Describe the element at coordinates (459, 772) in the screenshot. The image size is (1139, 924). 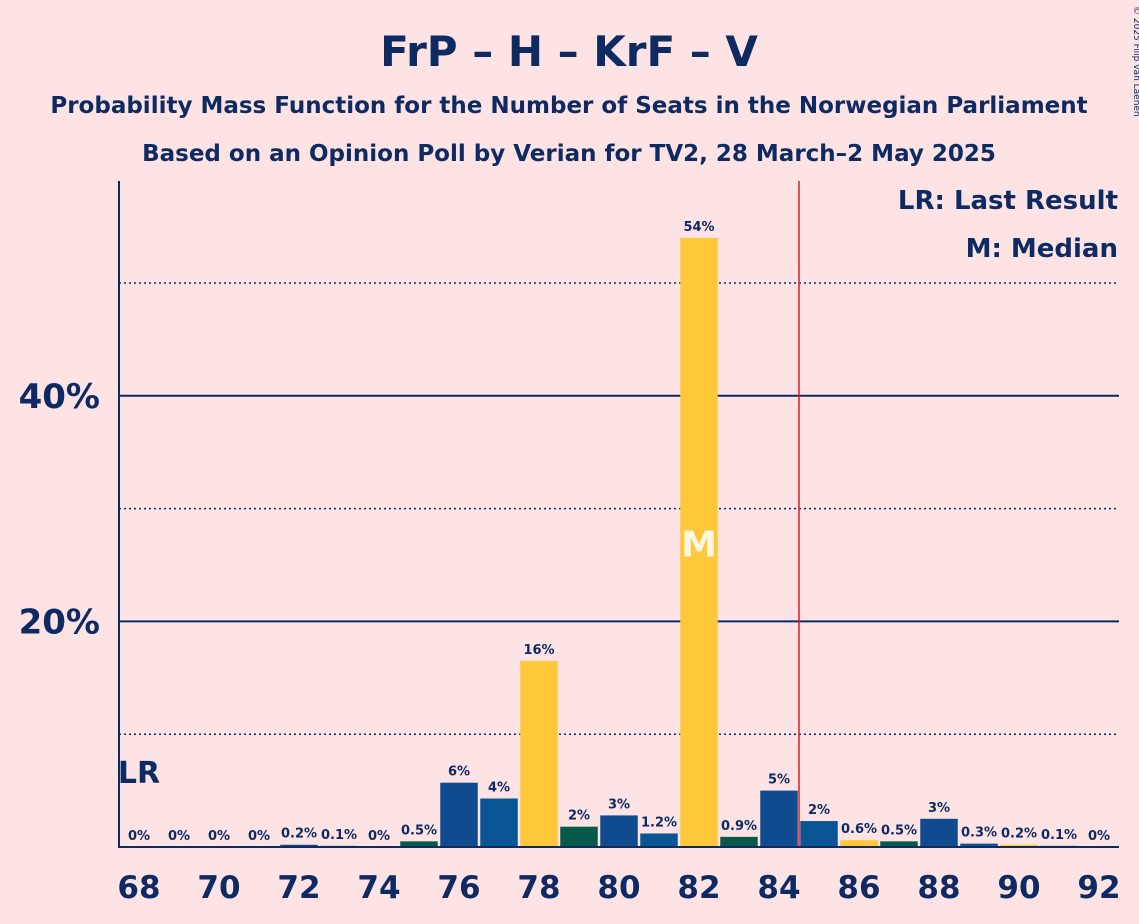
I see `bar-label-seat-76: 6%` at that location.